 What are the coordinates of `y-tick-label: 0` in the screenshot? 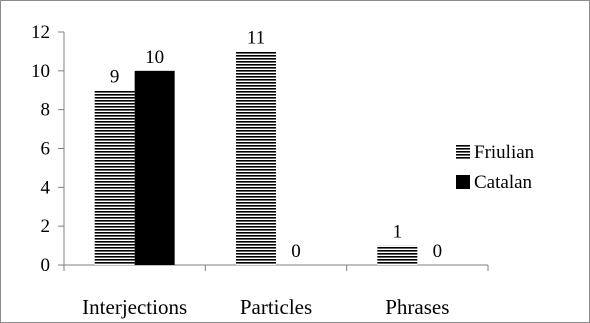 It's located at (46, 265).